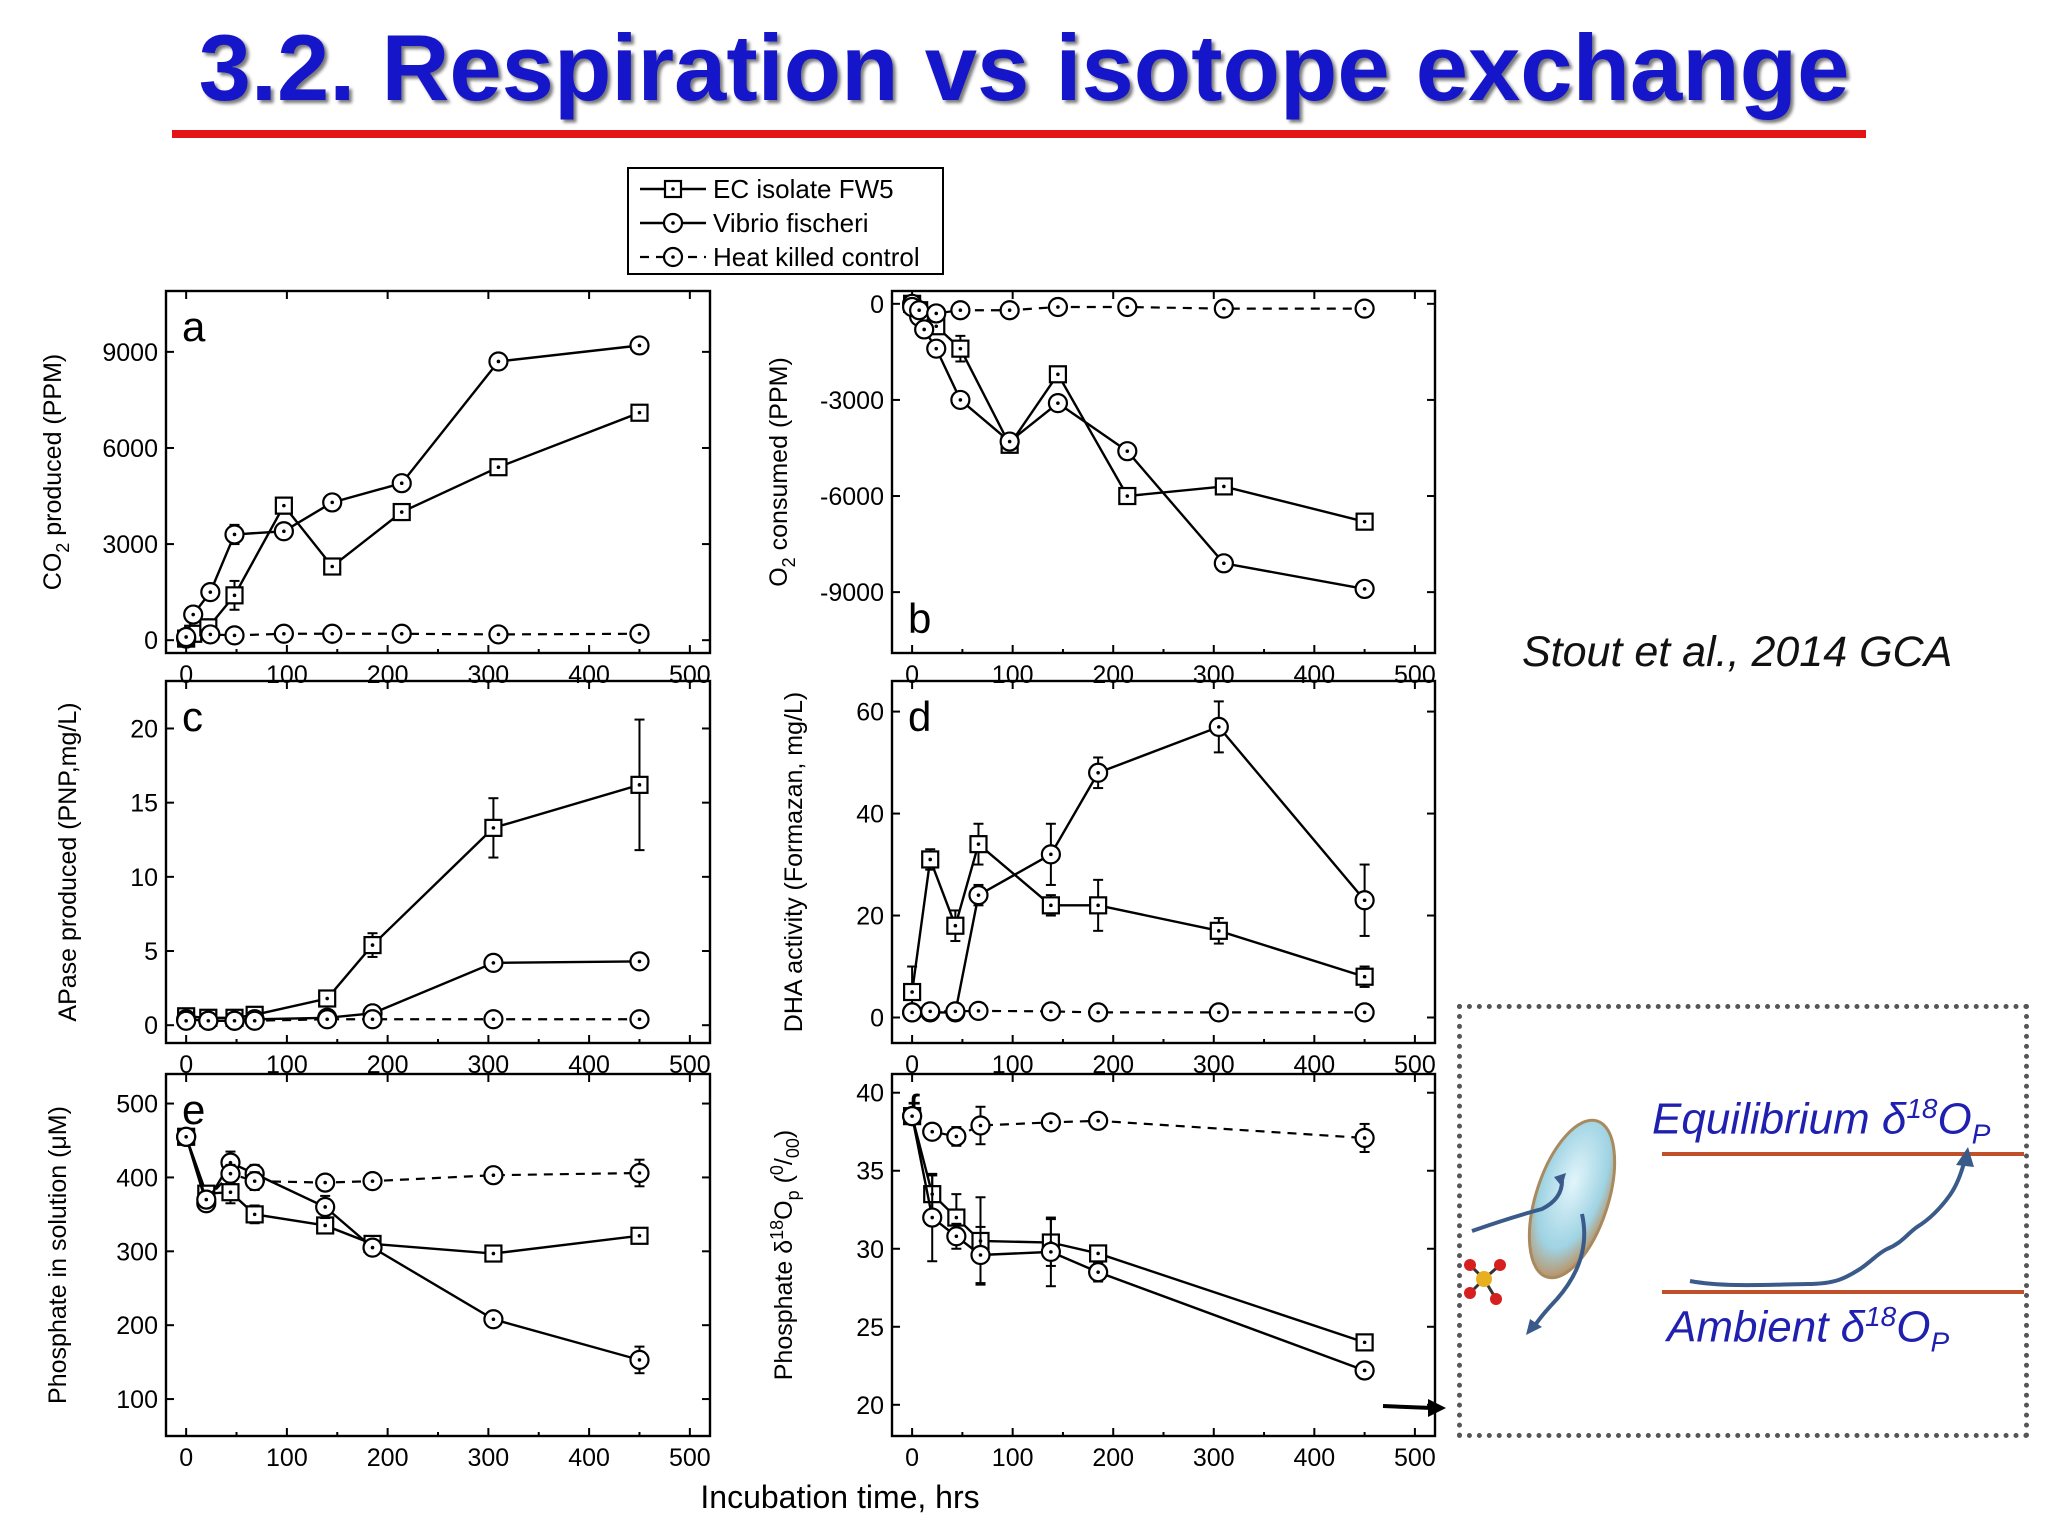 The height and width of the screenshot is (1536, 2048). Describe the element at coordinates (151, 641) in the screenshot. I see `y-tick-label: 0` at that location.